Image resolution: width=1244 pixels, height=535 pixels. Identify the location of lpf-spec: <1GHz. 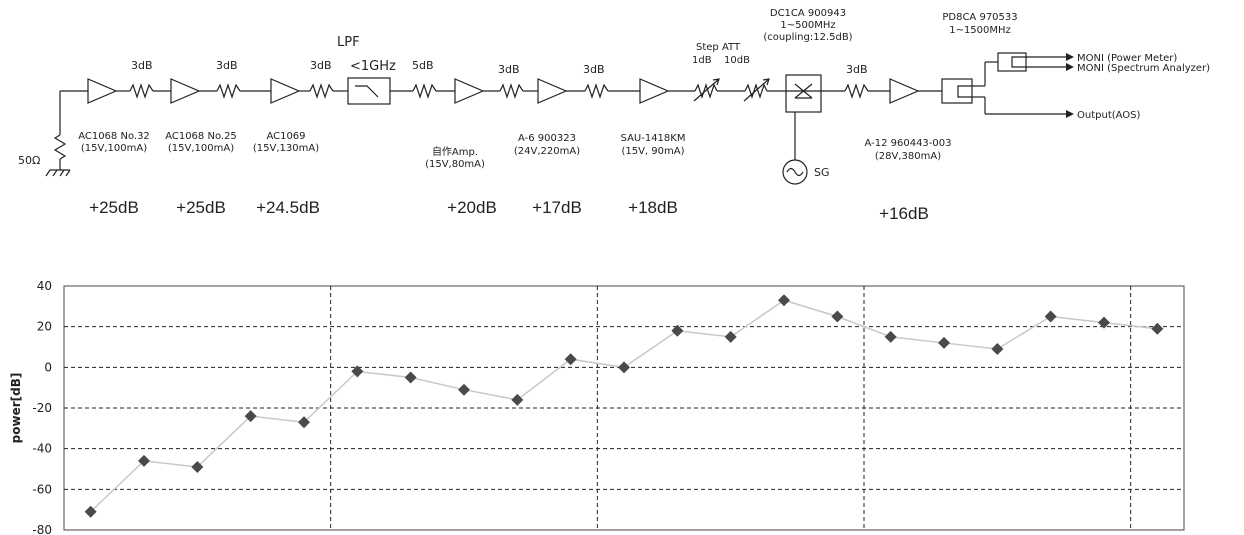
(373, 66).